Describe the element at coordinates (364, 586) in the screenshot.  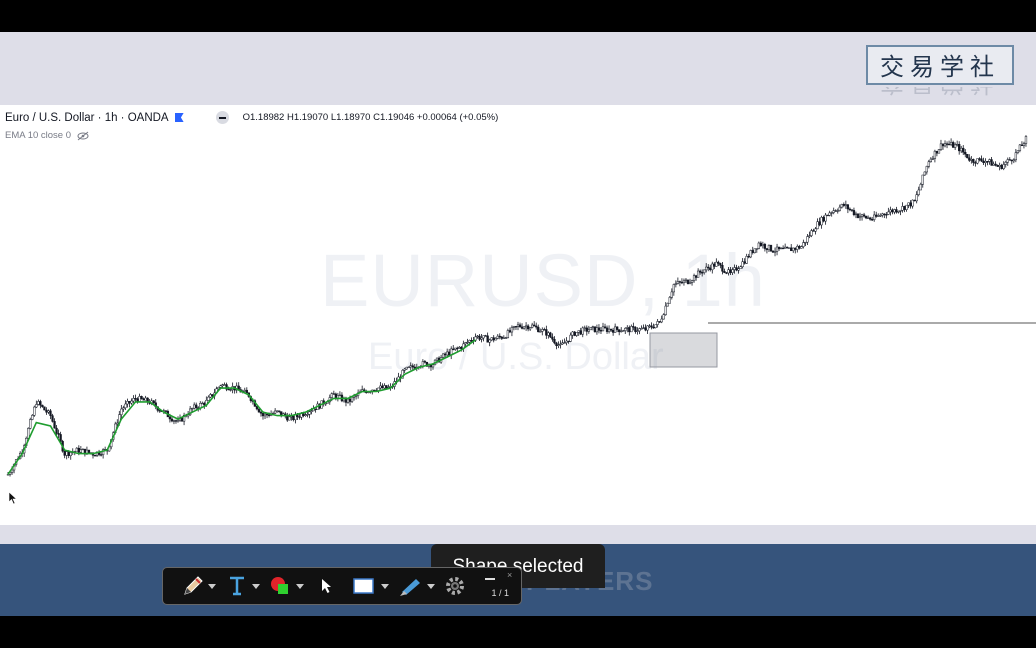
I see `rectangle-tool-button` at that location.